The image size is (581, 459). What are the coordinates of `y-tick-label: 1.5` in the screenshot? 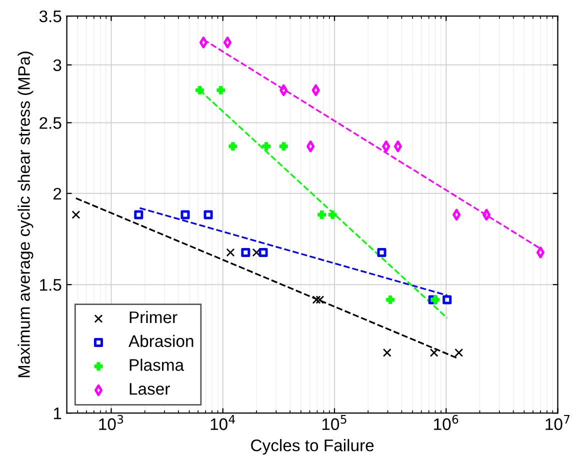 It's located at (51, 285).